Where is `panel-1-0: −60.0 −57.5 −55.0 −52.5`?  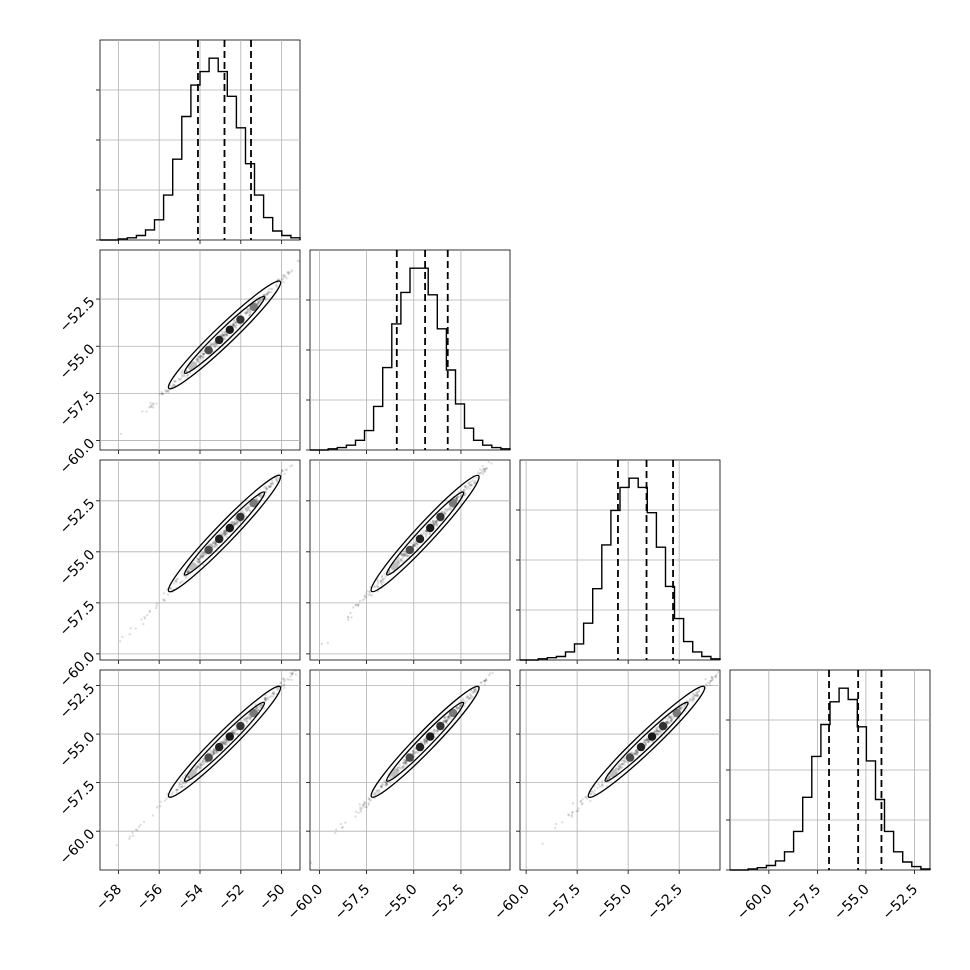
panel-1-0: −60.0 −57.5 −55.0 −52.5 is located at coordinates (179, 363).